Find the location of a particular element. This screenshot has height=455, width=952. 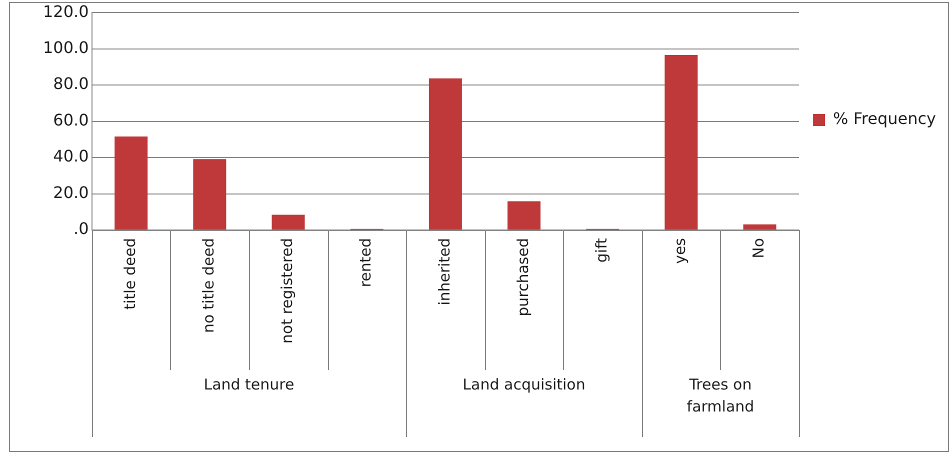

text: Land acquisition is located at coordinates (524, 384).